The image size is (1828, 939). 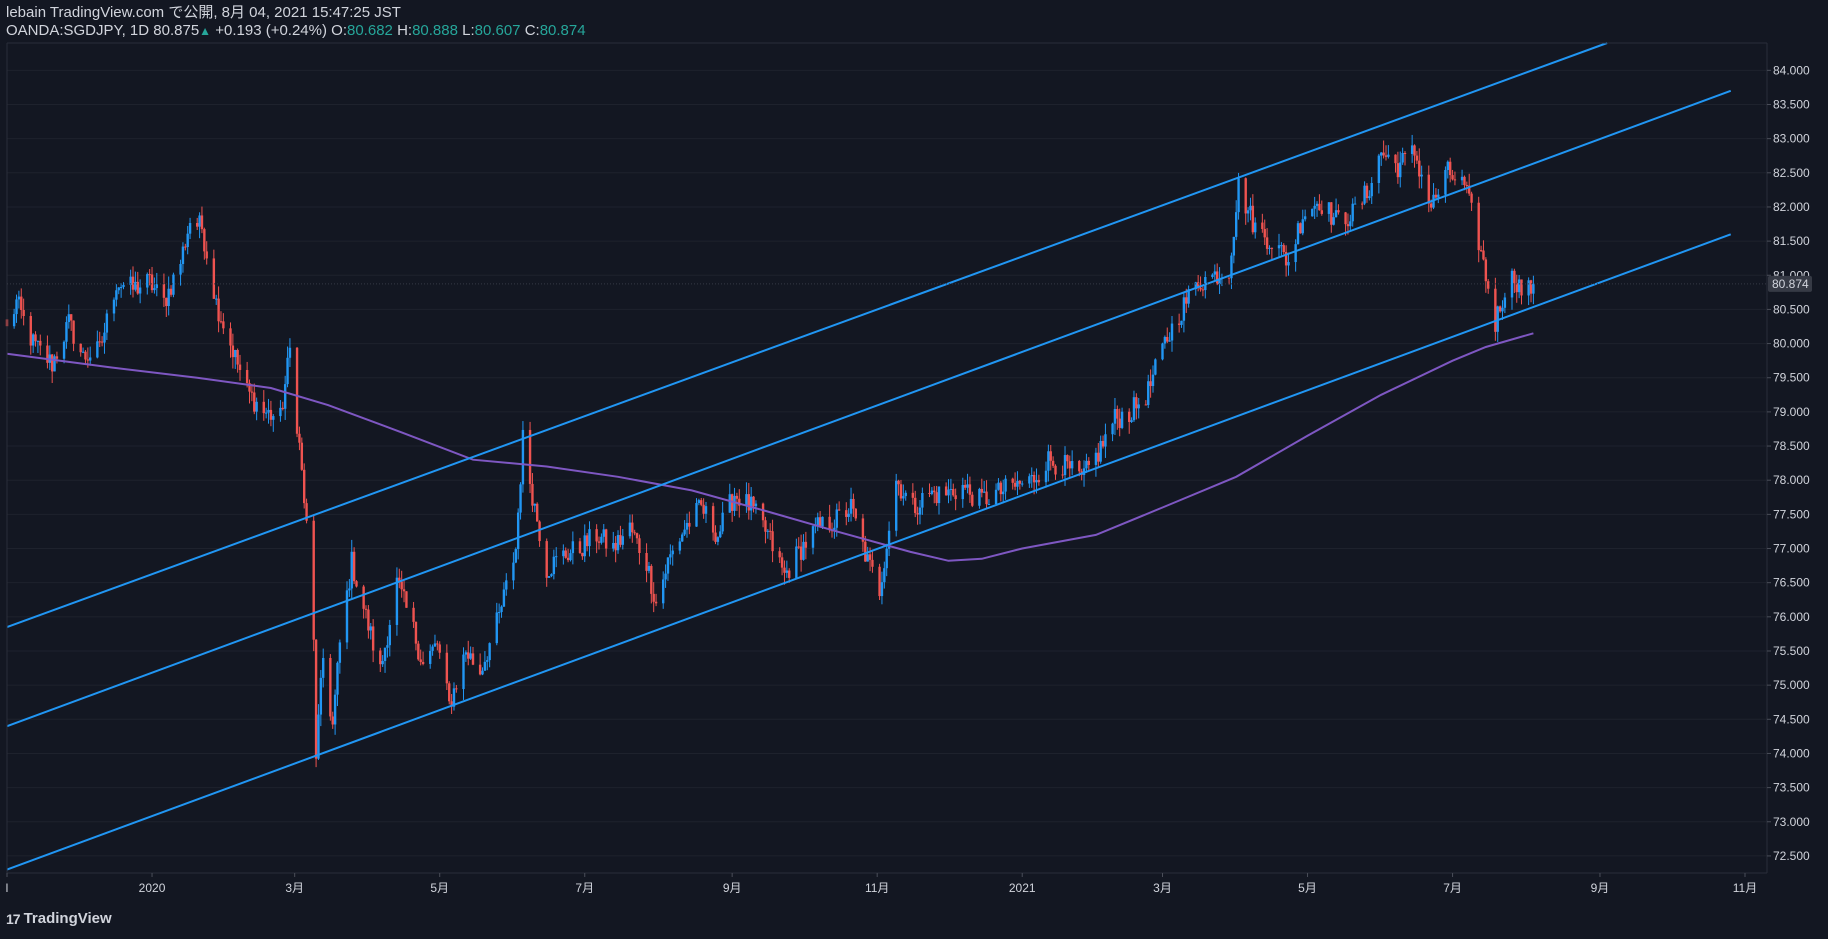 I want to click on x-tick-label: 9月, so click(x=1600, y=888).